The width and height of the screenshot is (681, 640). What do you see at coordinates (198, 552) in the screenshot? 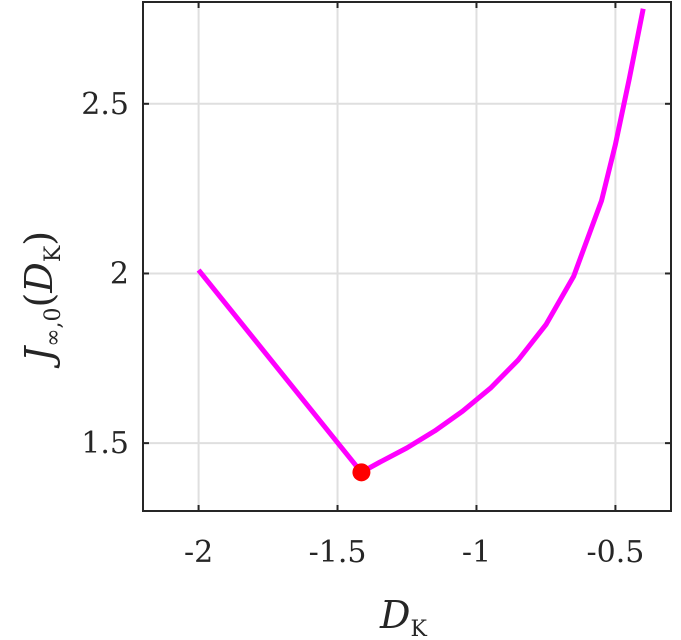
I see `x-tick-label-0: -2` at bounding box center [198, 552].